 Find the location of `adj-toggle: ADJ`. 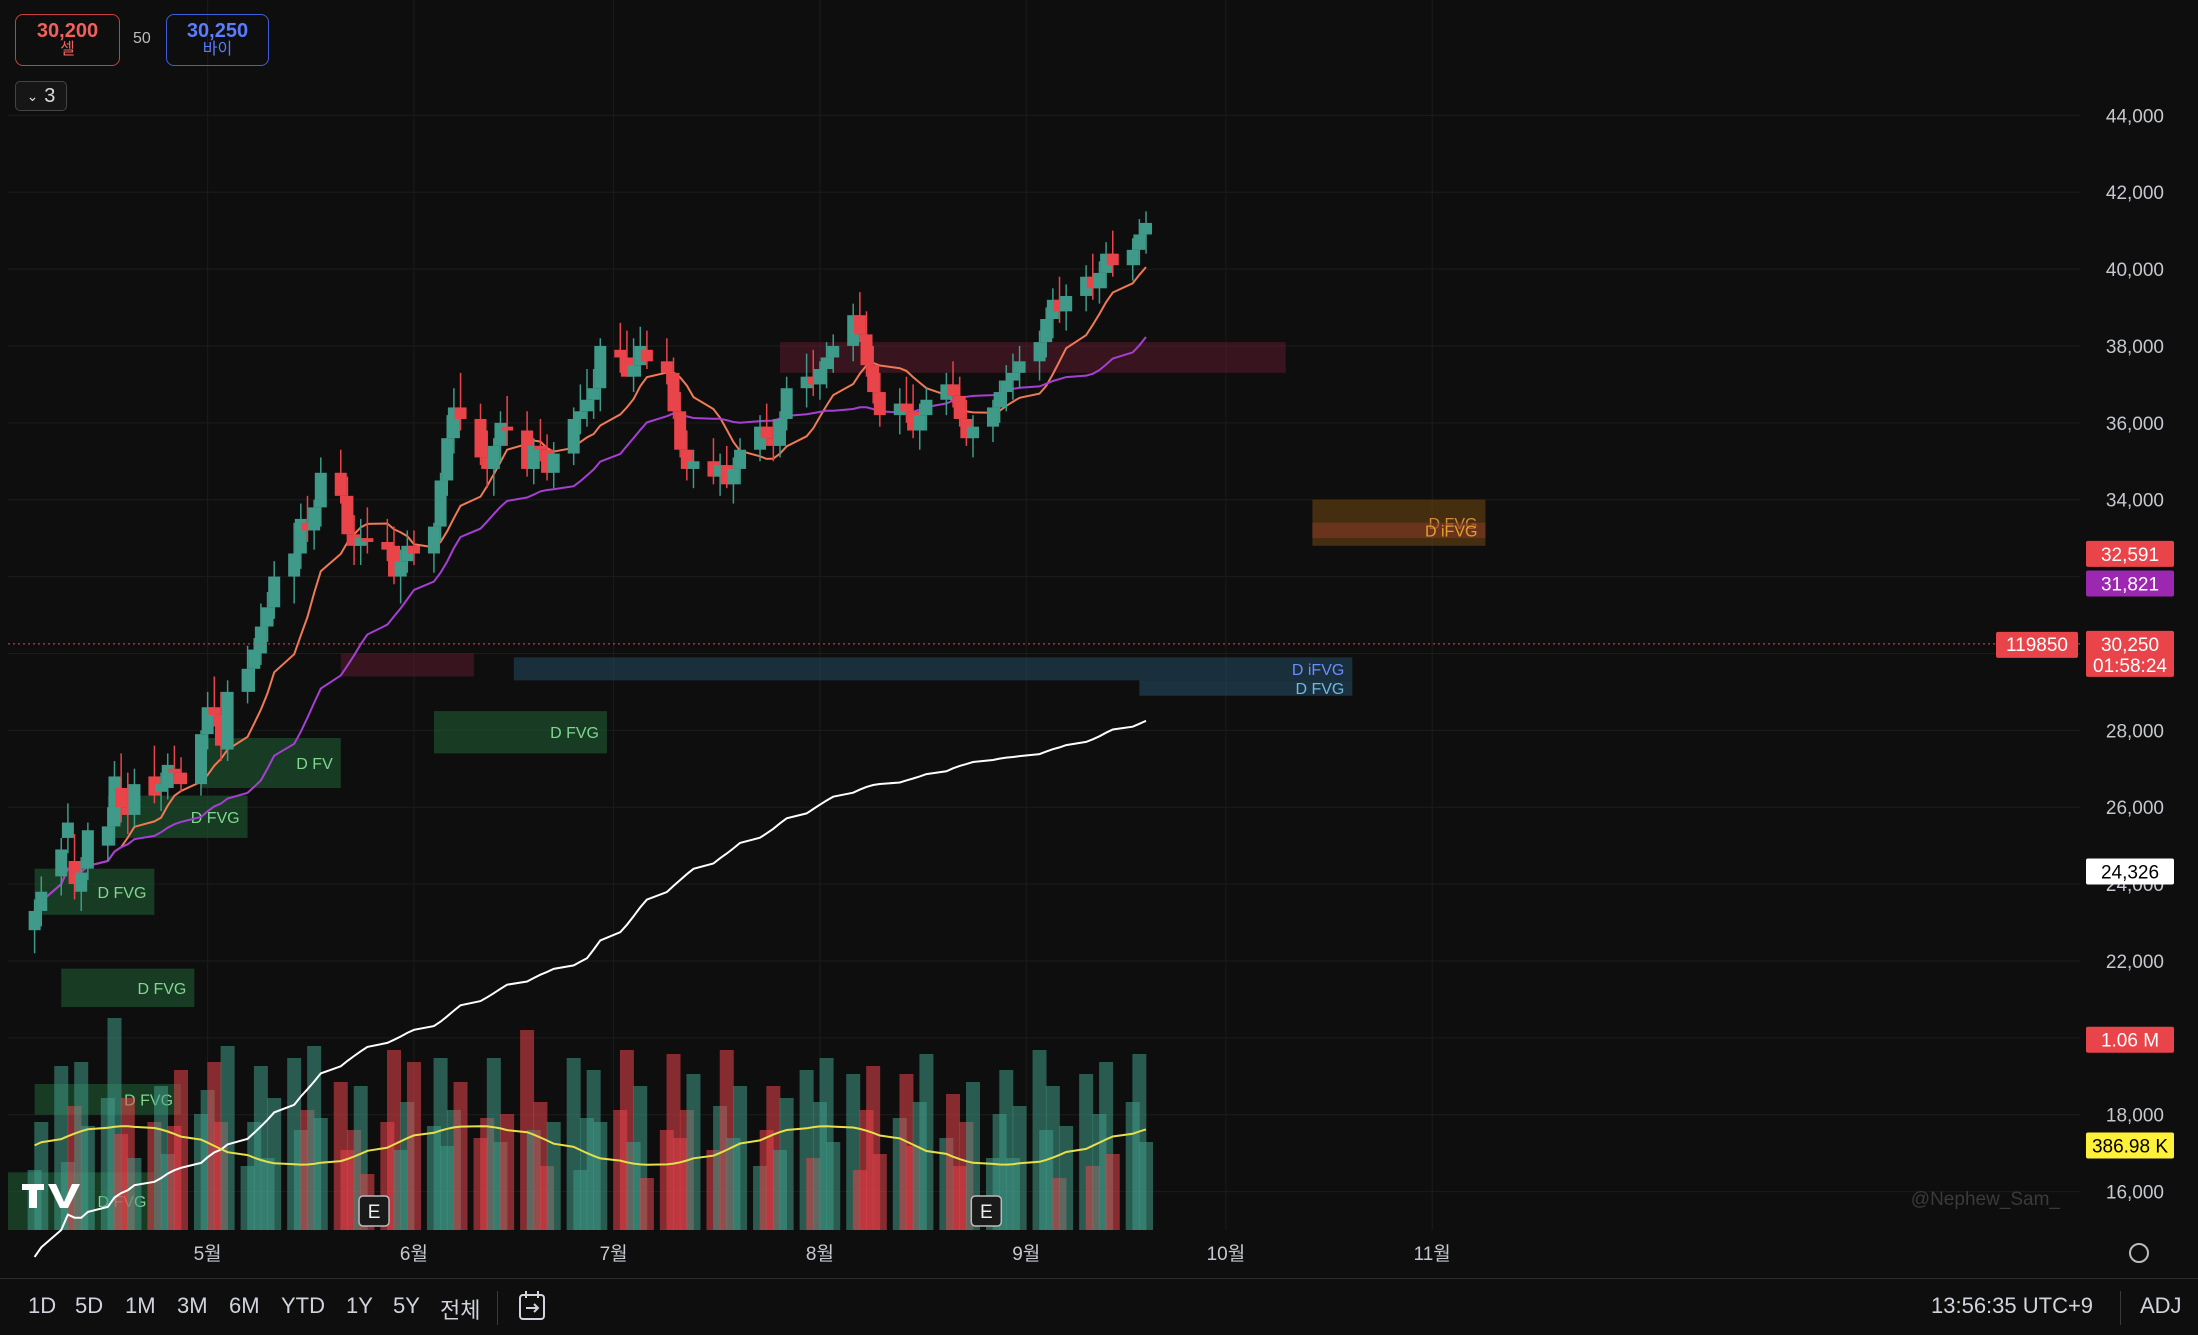

adj-toggle: ADJ is located at coordinates (2161, 1305).